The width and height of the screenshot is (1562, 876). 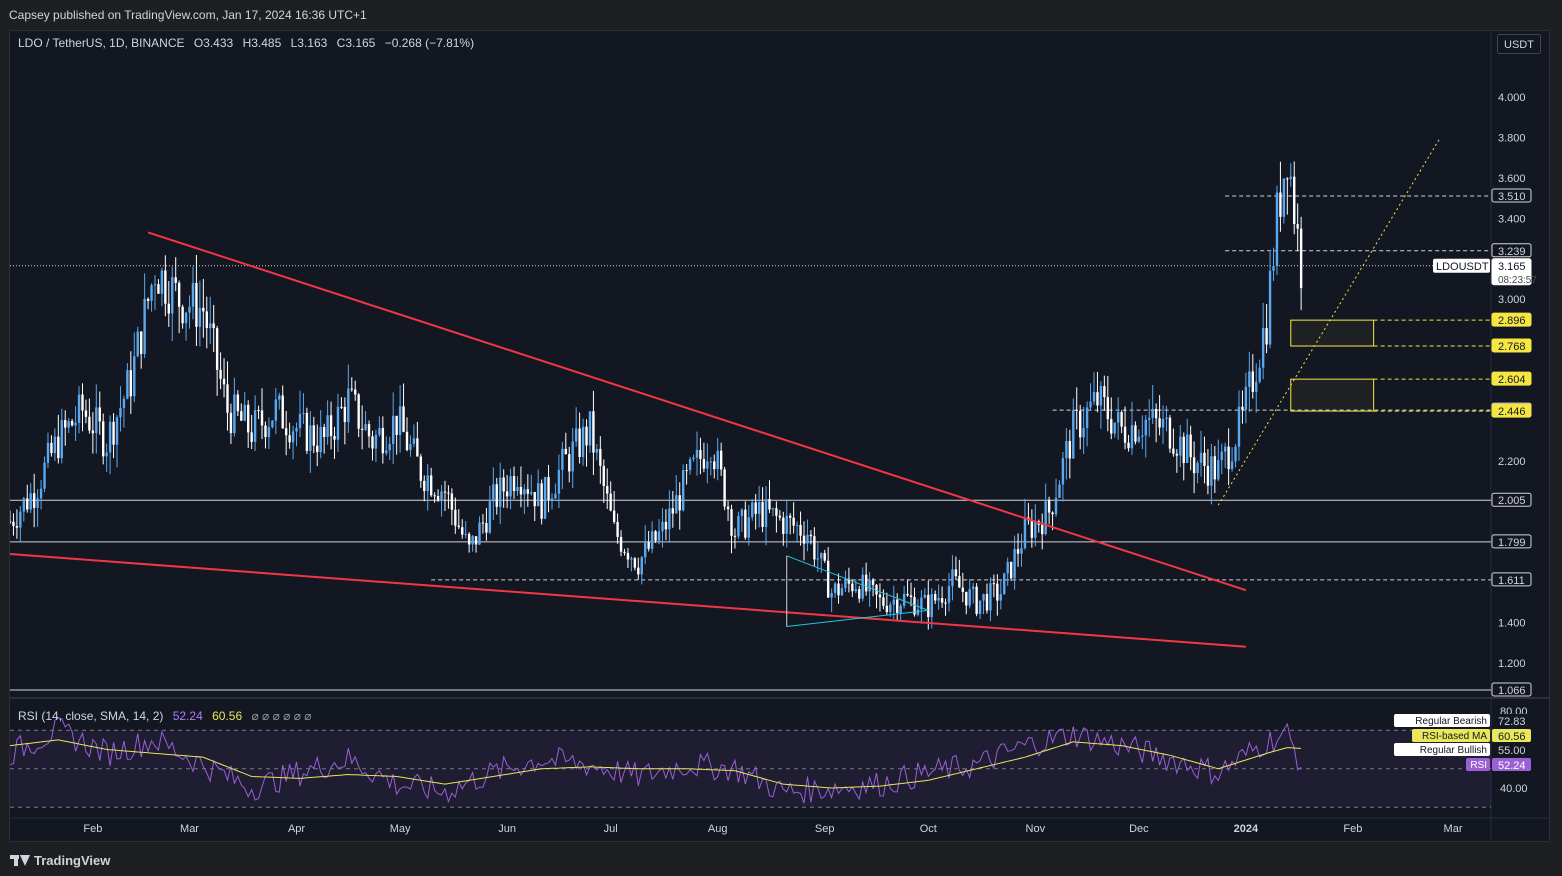 I want to click on time-tick-label: May, so click(x=400, y=829).